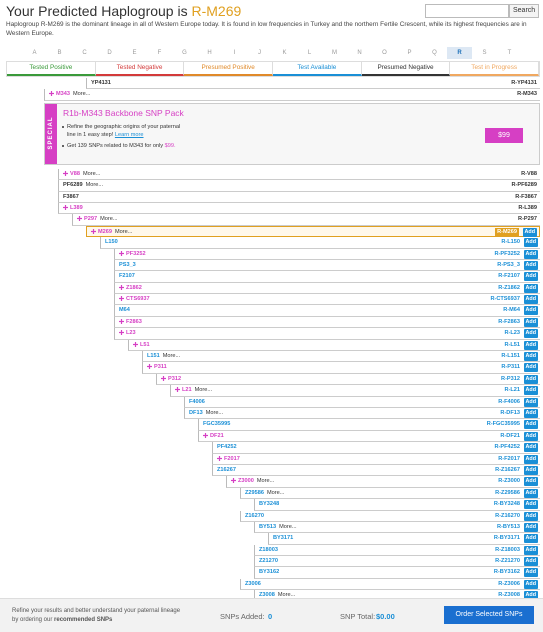 The image size is (543, 632). What do you see at coordinates (227, 447) in the screenshot?
I see `snp-name: PF4252` at bounding box center [227, 447].